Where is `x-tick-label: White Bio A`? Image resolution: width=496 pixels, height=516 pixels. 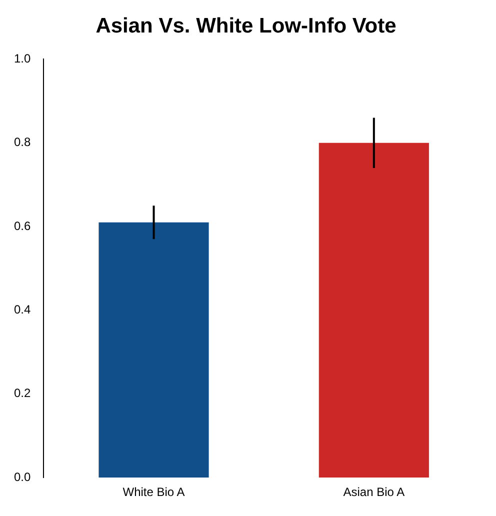
x-tick-label: White Bio A is located at coordinates (153, 492).